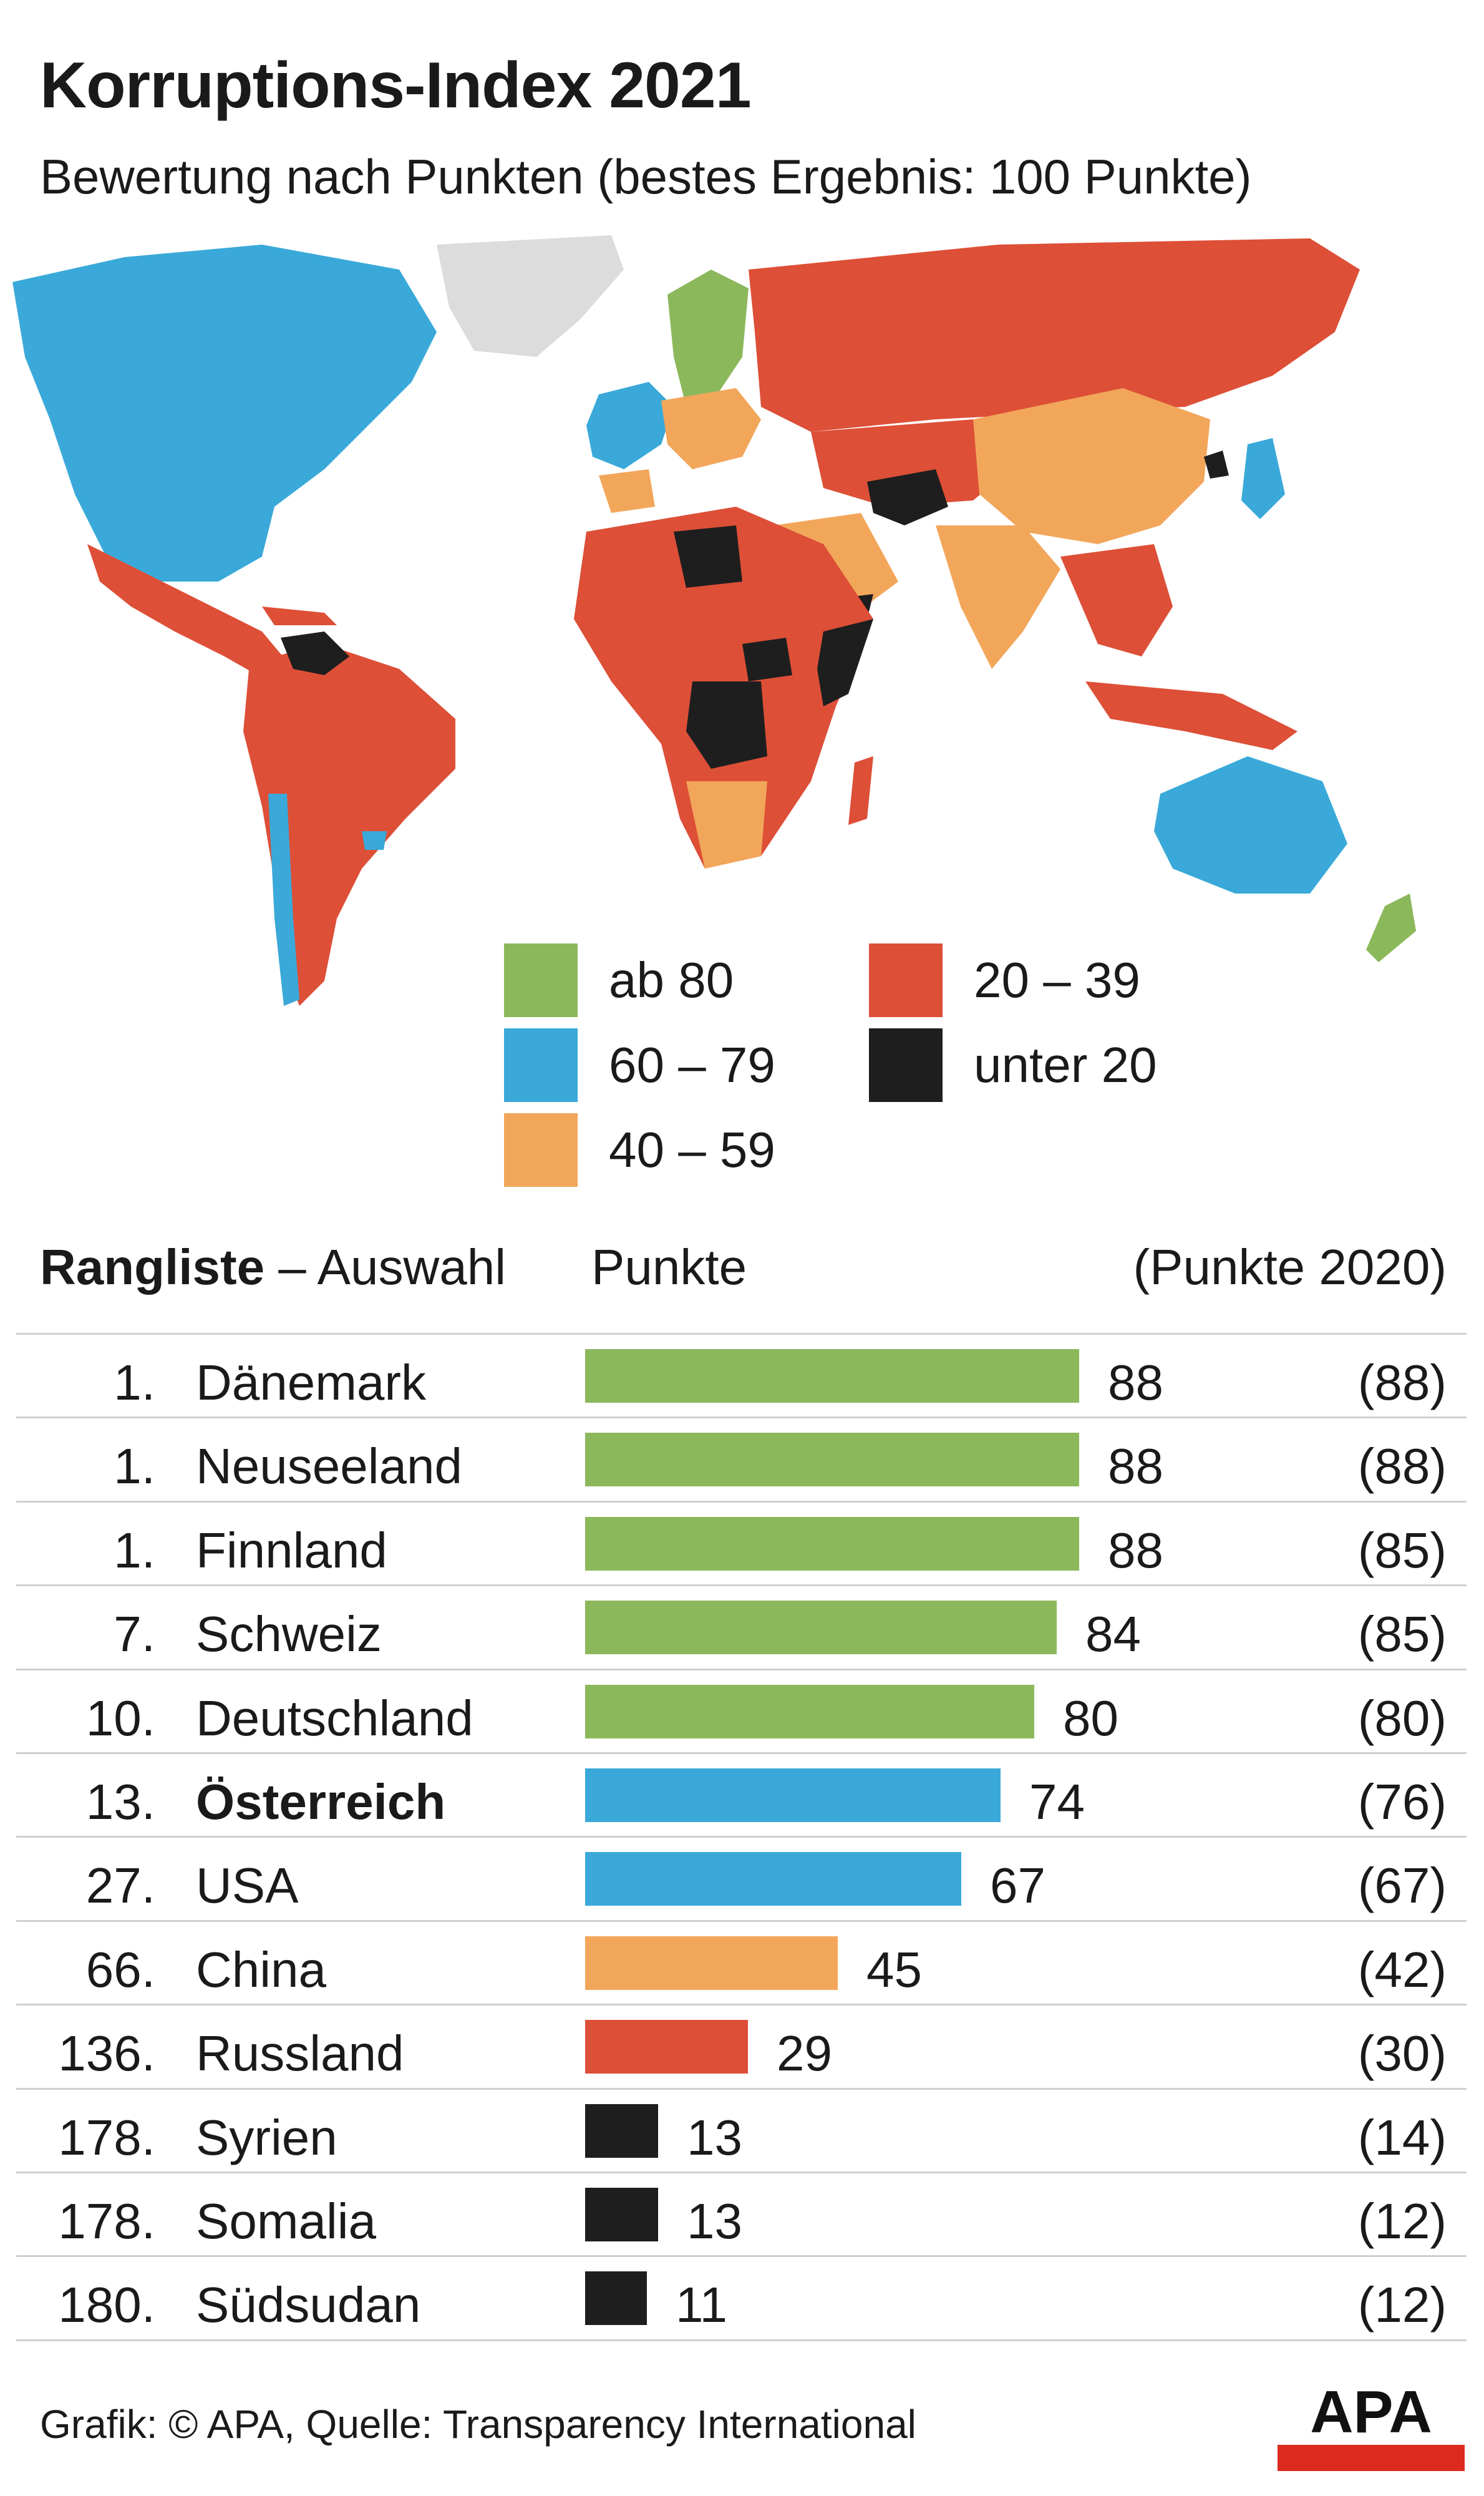 The height and width of the screenshot is (2496, 1484). I want to click on score-2020-value: (42), so click(1402, 1969).